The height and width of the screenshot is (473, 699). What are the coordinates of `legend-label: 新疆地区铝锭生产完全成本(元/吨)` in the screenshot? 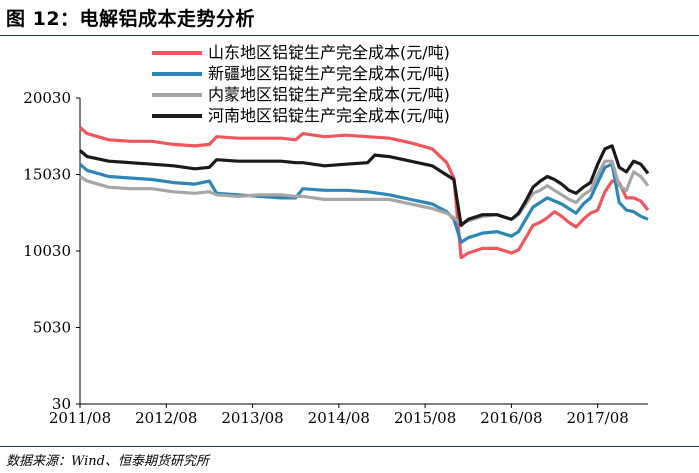 It's located at (329, 73).